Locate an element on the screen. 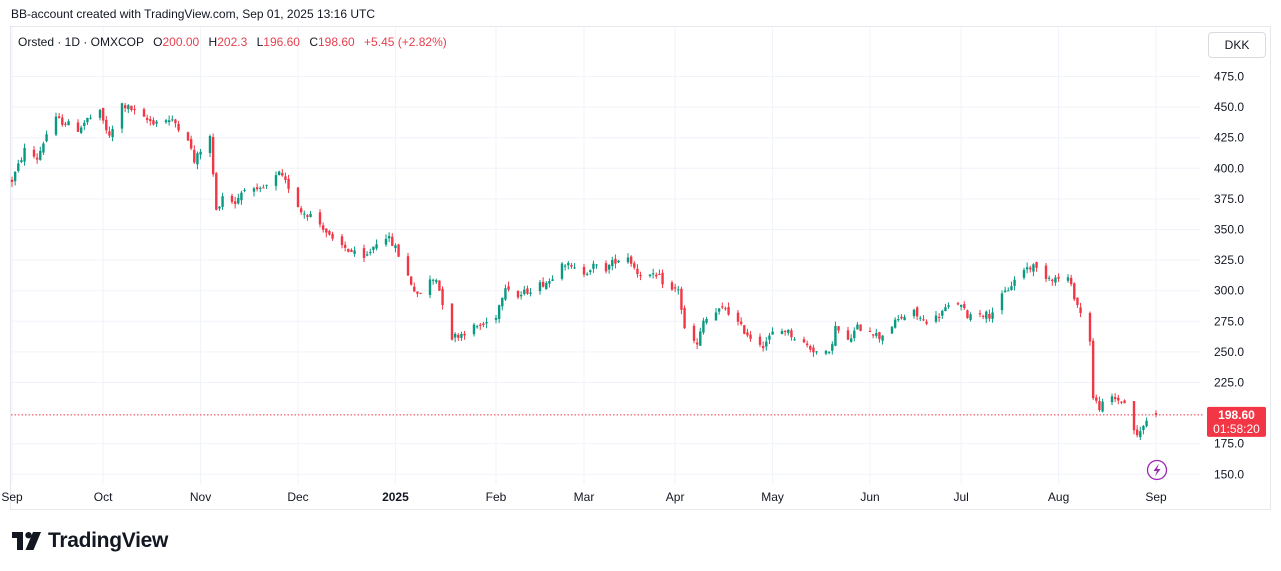 Image resolution: width=1281 pixels, height=571 pixels. legend-open-label: O is located at coordinates (158, 42).